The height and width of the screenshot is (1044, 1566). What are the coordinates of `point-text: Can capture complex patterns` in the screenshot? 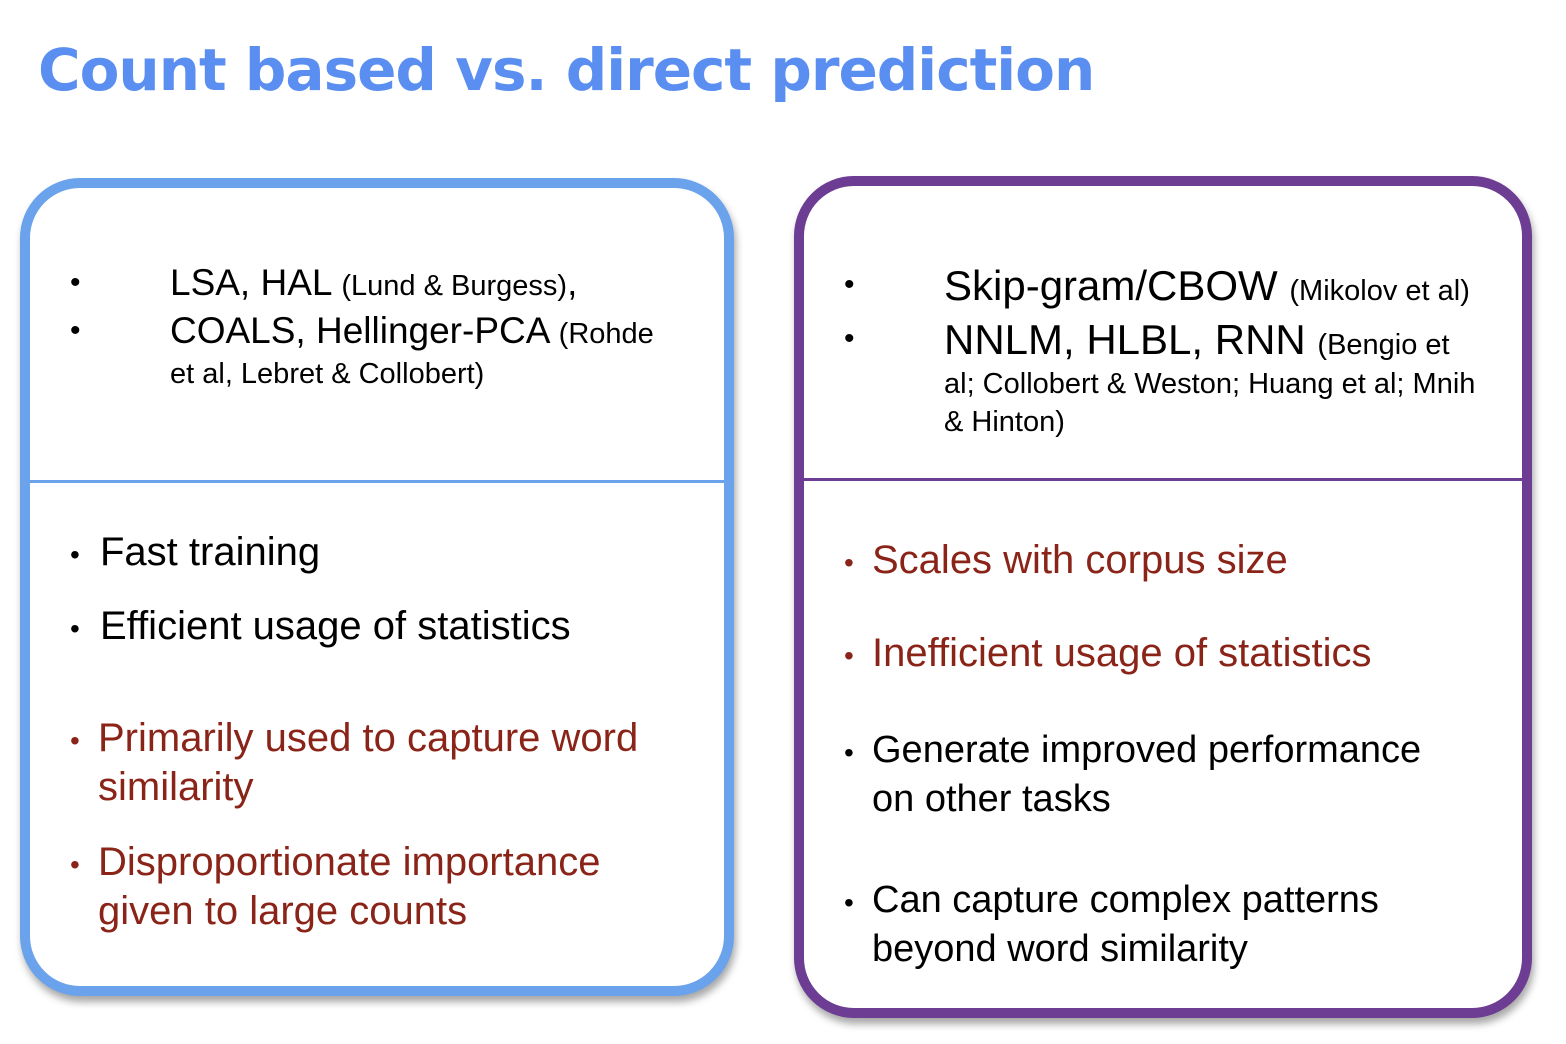 It's located at (1125, 900).